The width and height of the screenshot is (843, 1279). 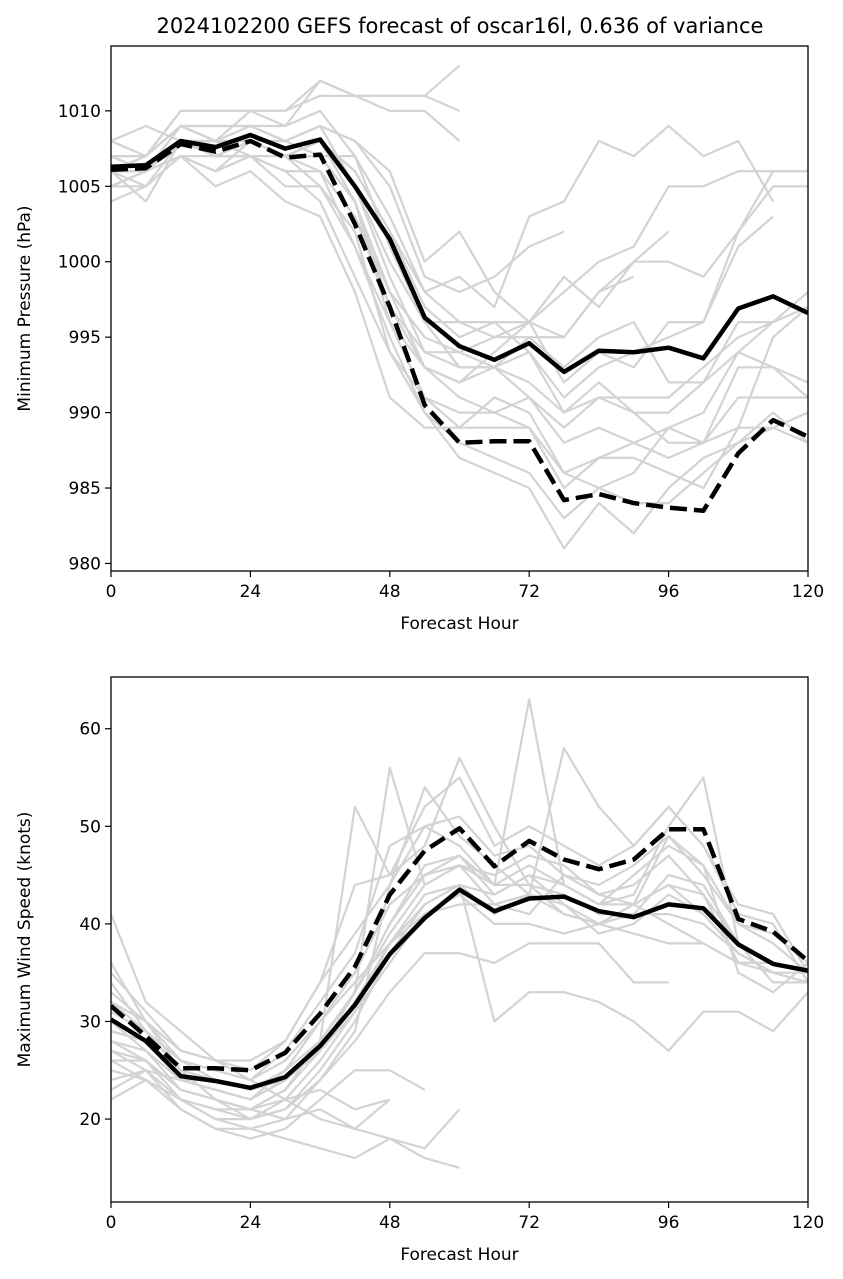 What do you see at coordinates (79, 263) in the screenshot?
I see `y-tick-label: 1000` at bounding box center [79, 263].